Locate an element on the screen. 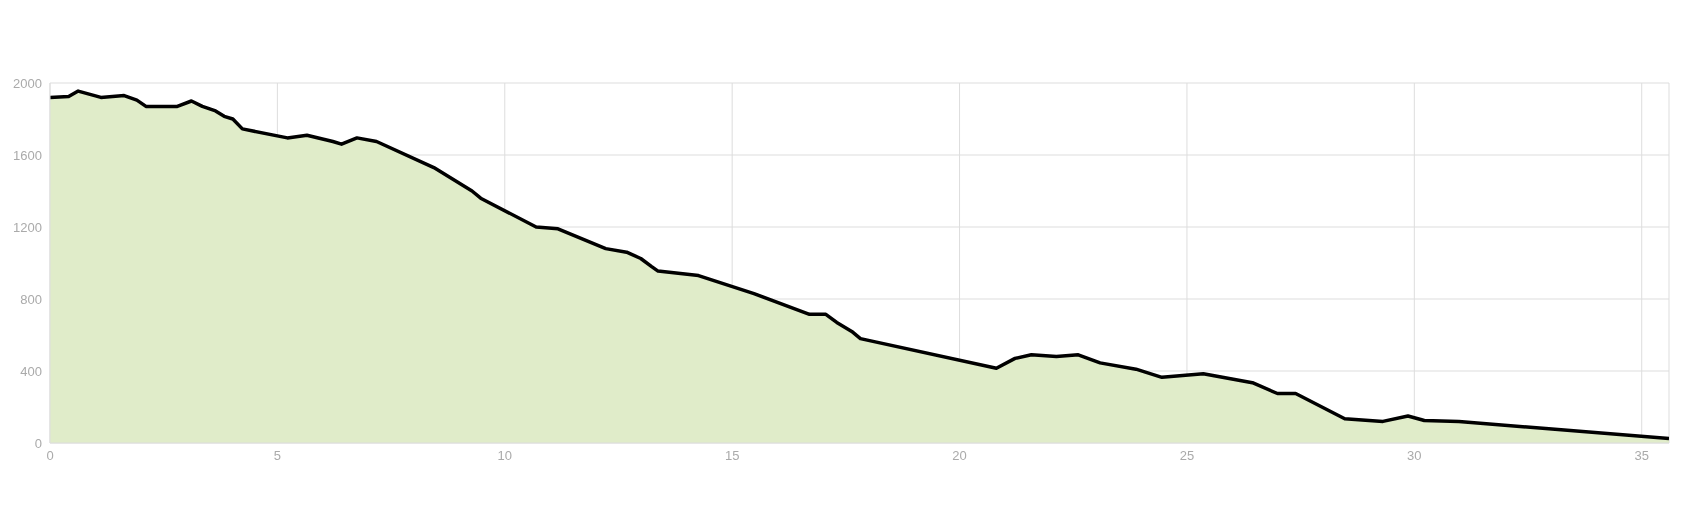 Image resolution: width=1705 pixels, height=522 pixels. x-tick-label: 25 is located at coordinates (1187, 456).